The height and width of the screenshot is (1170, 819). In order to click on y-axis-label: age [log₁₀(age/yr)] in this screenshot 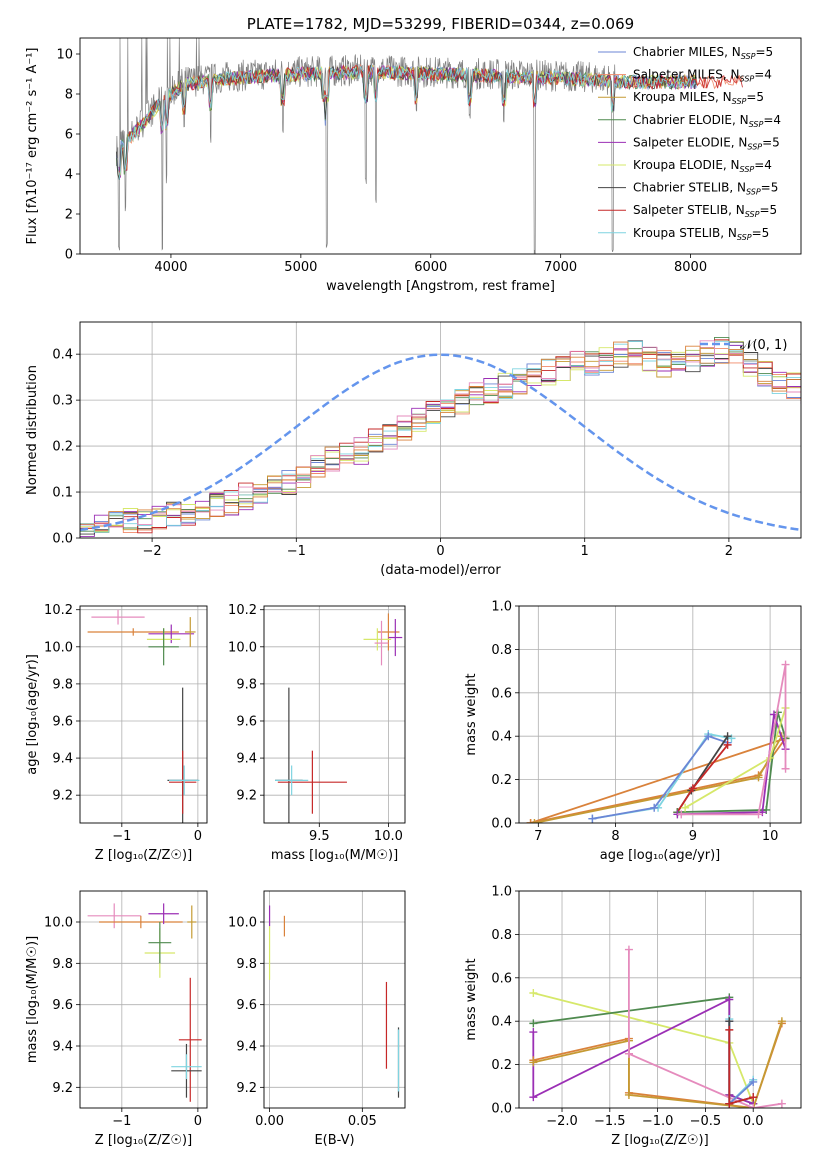, I will do `click(32, 714)`.